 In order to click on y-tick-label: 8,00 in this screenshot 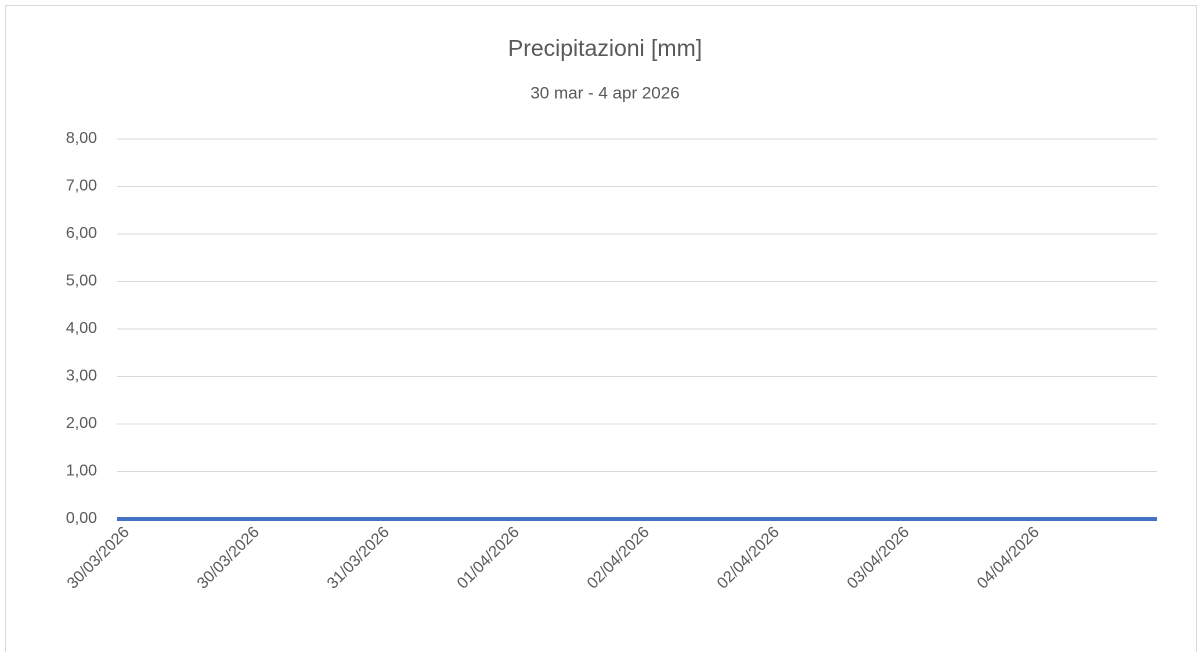, I will do `click(81, 138)`.